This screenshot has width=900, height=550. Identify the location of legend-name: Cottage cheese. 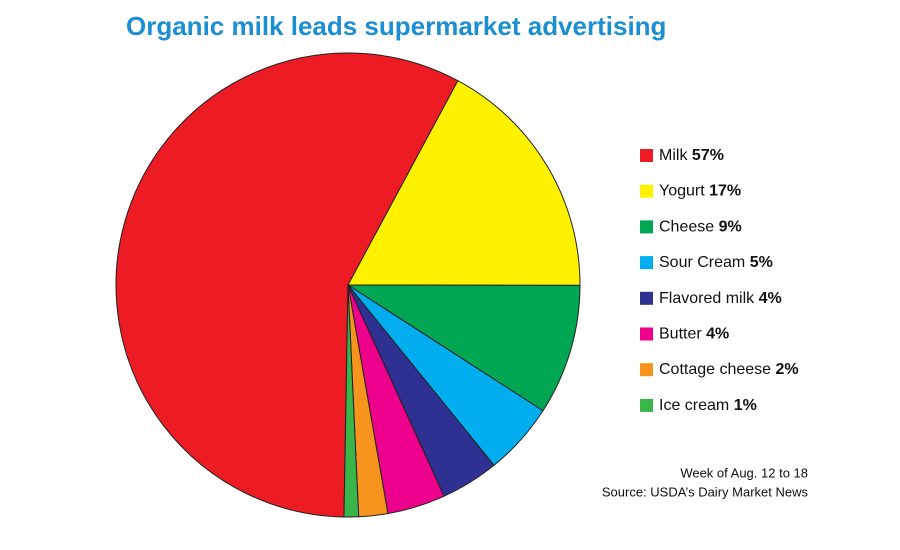
(715, 369).